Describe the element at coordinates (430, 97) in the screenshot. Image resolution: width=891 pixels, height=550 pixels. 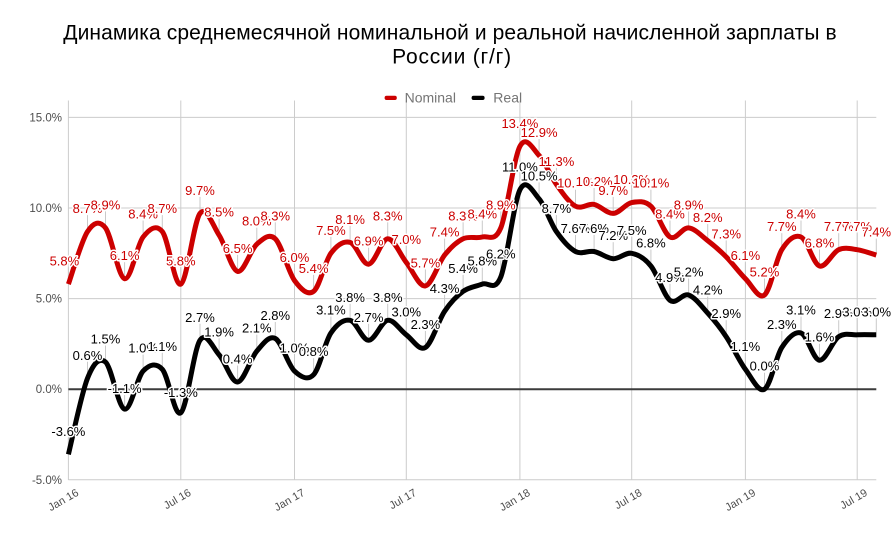
I see `svg-text: Nominal` at that location.